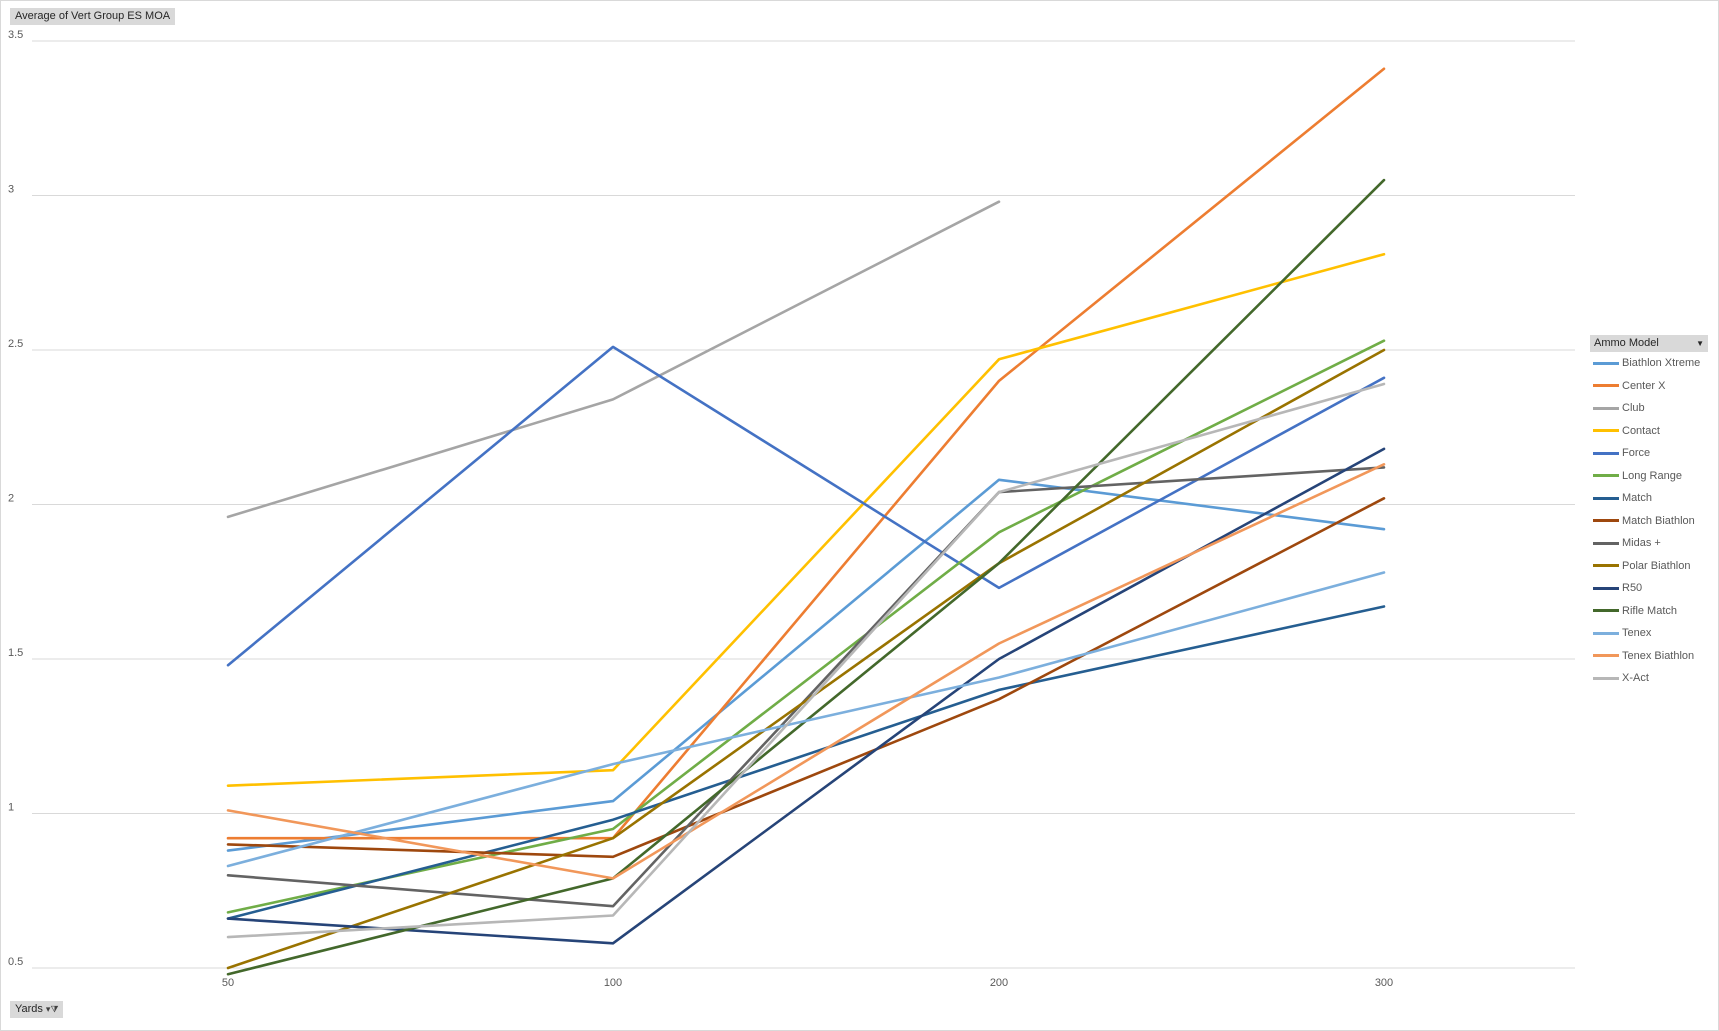 This screenshot has width=1719, height=1031. What do you see at coordinates (1632, 588) in the screenshot?
I see `legend-label: R50` at bounding box center [1632, 588].